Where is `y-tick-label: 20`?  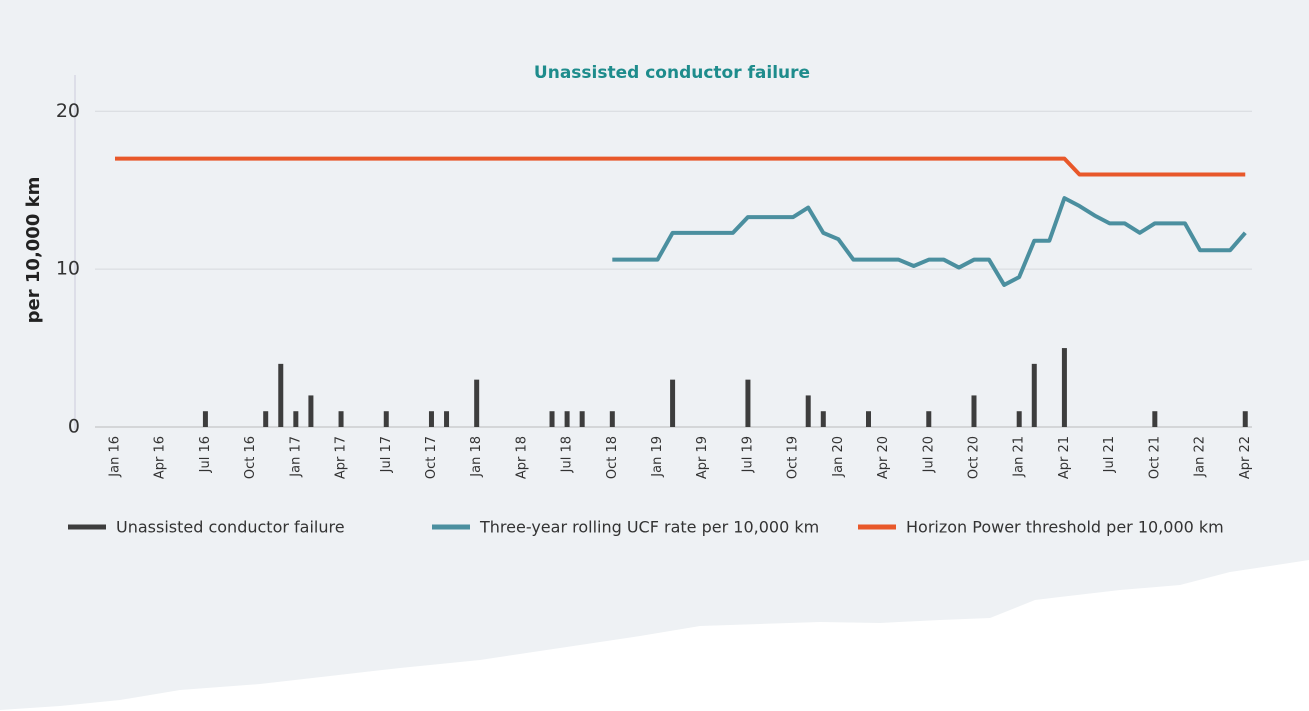
y-tick-label: 20 is located at coordinates (68, 111).